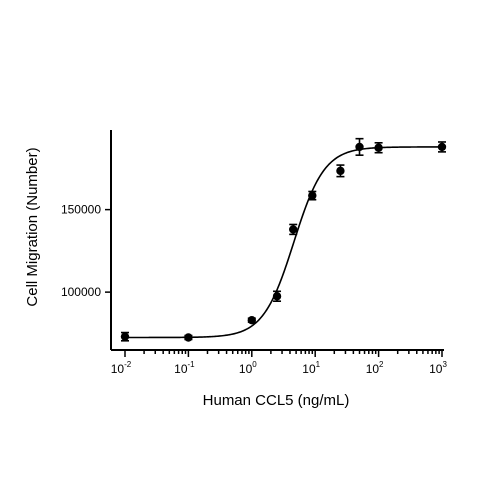 This screenshot has height=500, width=500. What do you see at coordinates (248, 368) in the screenshot?
I see `x-tick-label: 10⁰` at bounding box center [248, 368].